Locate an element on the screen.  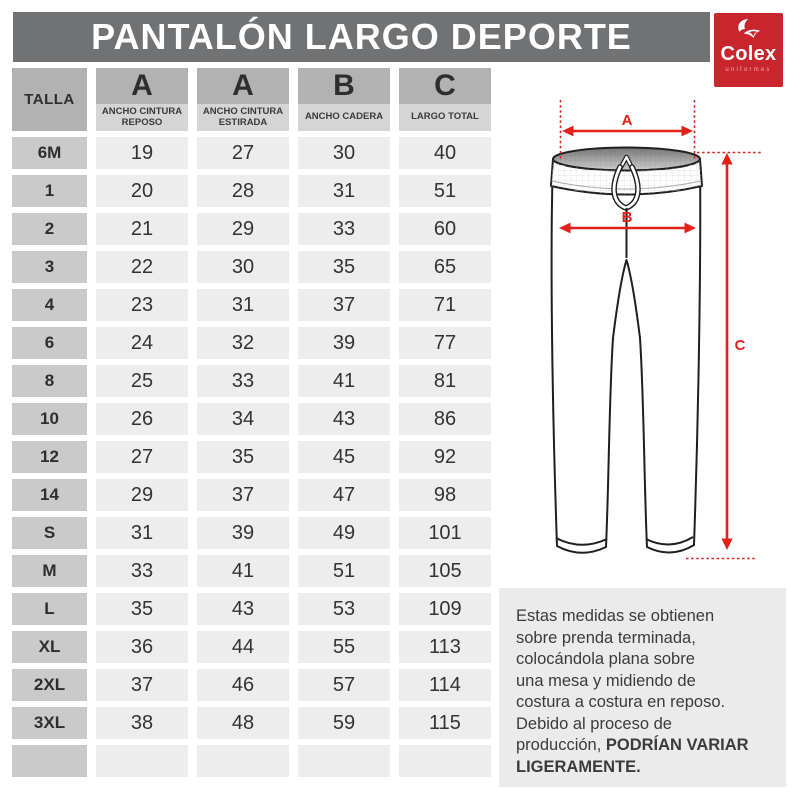
logo-brand-text: Colex is located at coordinates (748, 54).